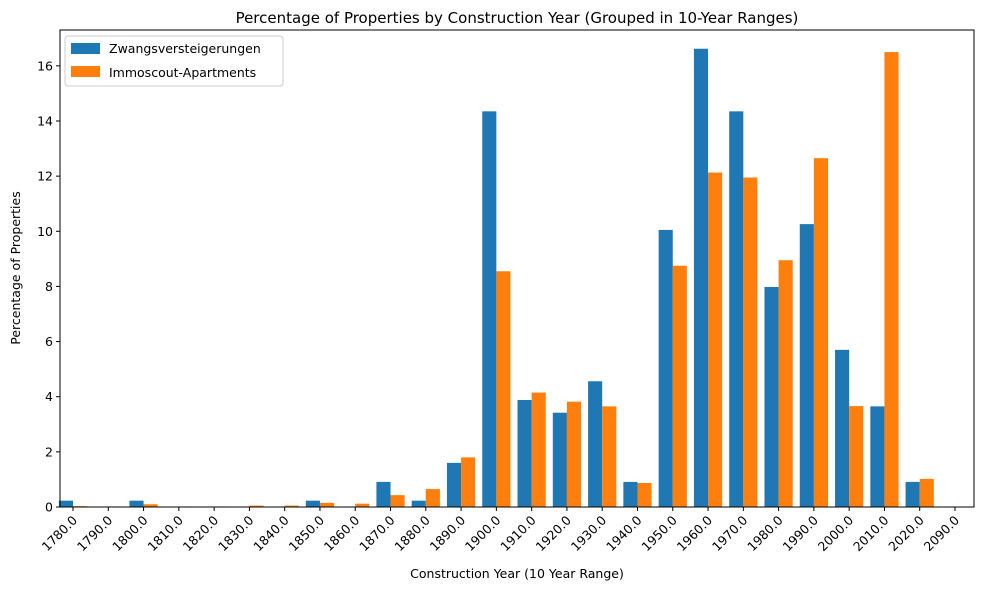  I want to click on x-tick-label: 1910.0, so click(518, 533).